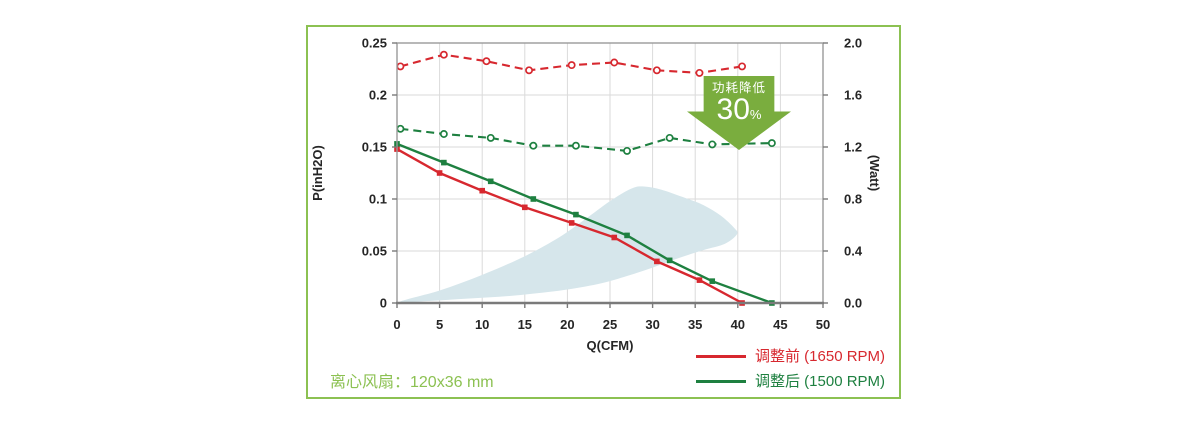  Describe the element at coordinates (755, 114) in the screenshot. I see `badge-percent-sign: %` at that location.